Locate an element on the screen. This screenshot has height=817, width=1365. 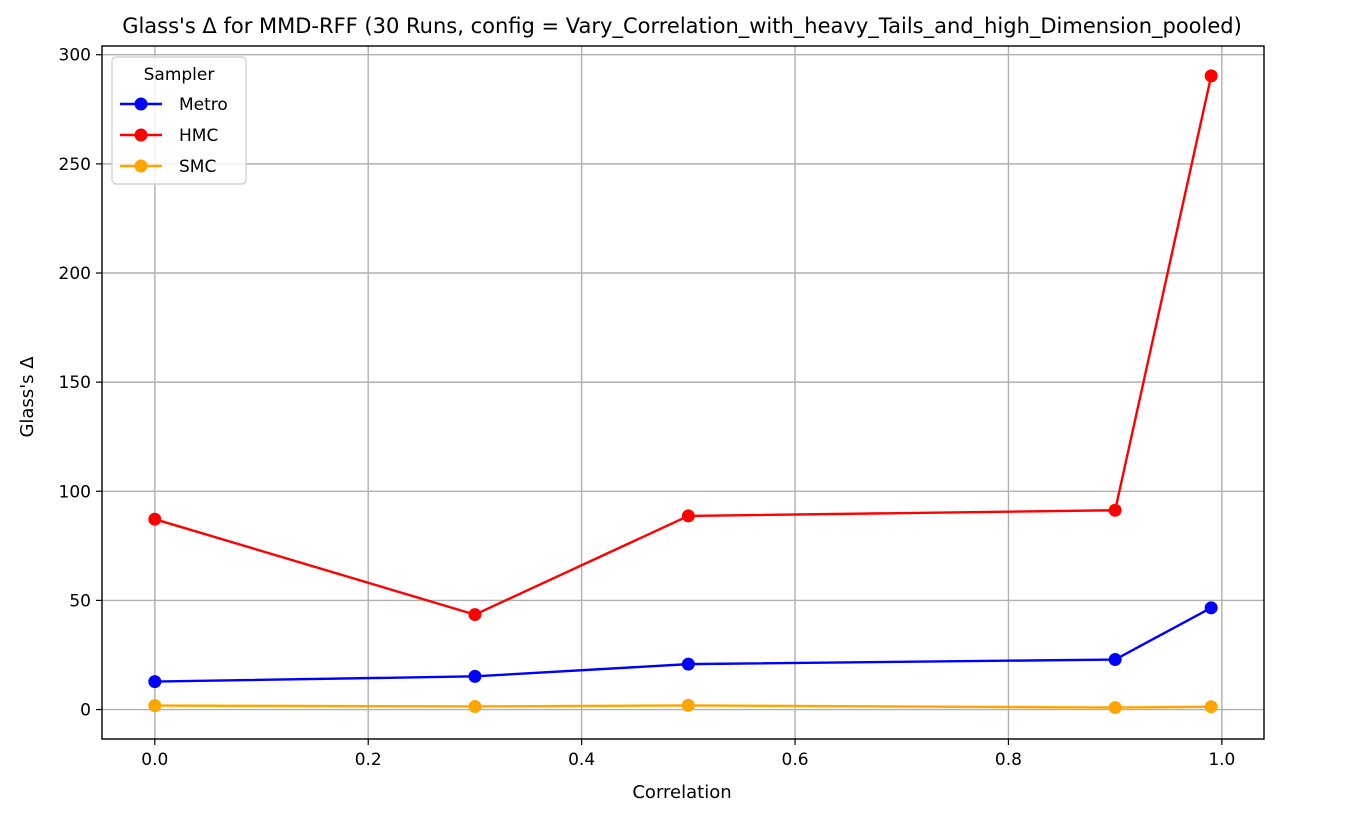
legend-label-smc: SMC is located at coordinates (197, 167).